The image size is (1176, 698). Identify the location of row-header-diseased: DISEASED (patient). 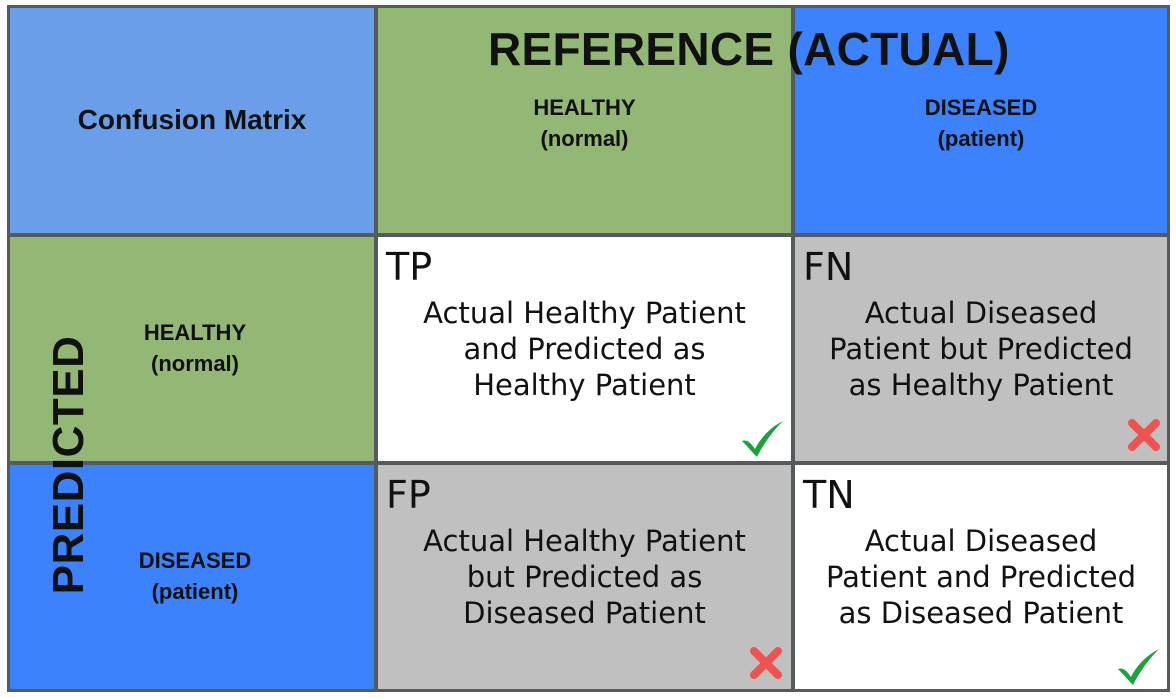
(192, 577).